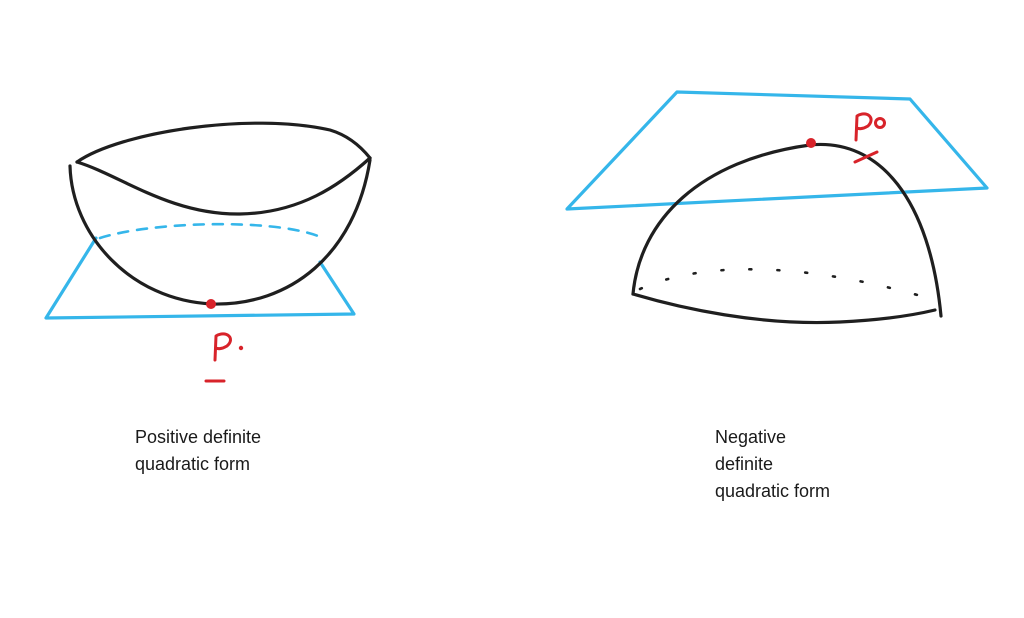 The height and width of the screenshot is (618, 1024). What do you see at coordinates (223, 142) in the screenshot?
I see `bowl-rim-top` at bounding box center [223, 142].